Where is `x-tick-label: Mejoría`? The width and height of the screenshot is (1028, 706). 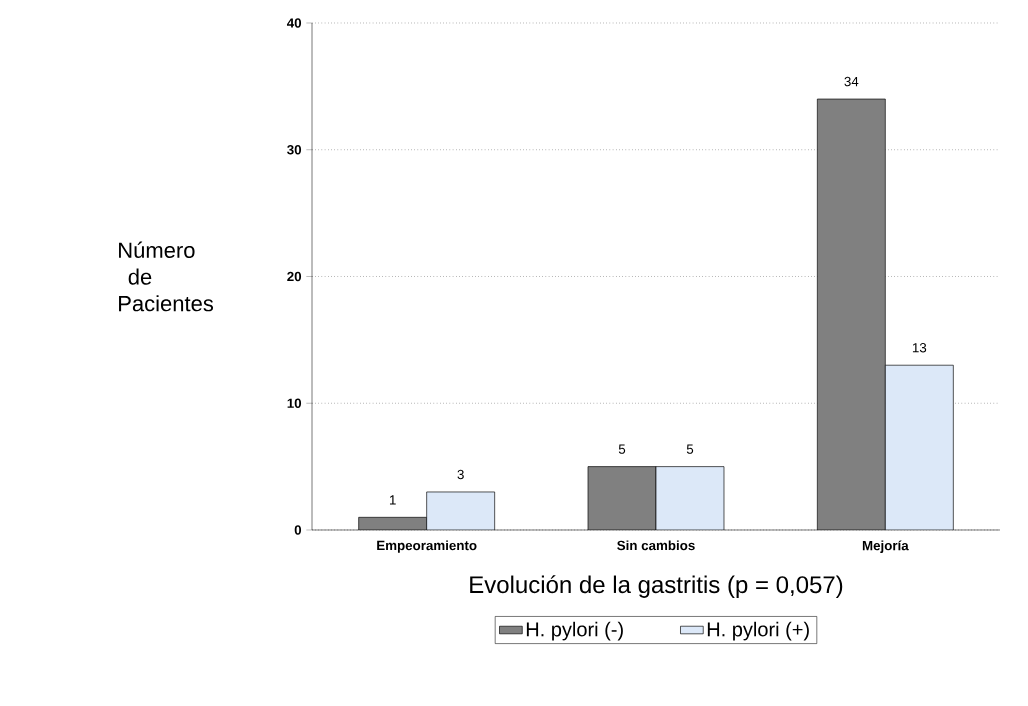 x-tick-label: Mejoría is located at coordinates (885, 546).